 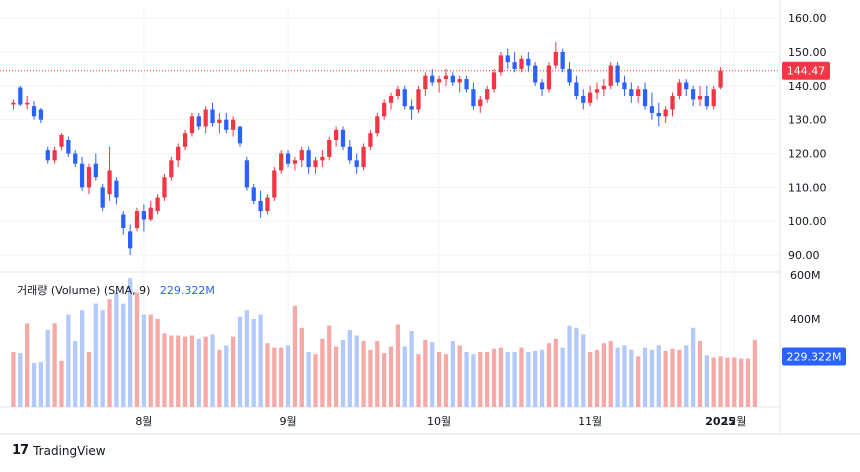 I want to click on time-tick-label: 9월, so click(x=287, y=421).